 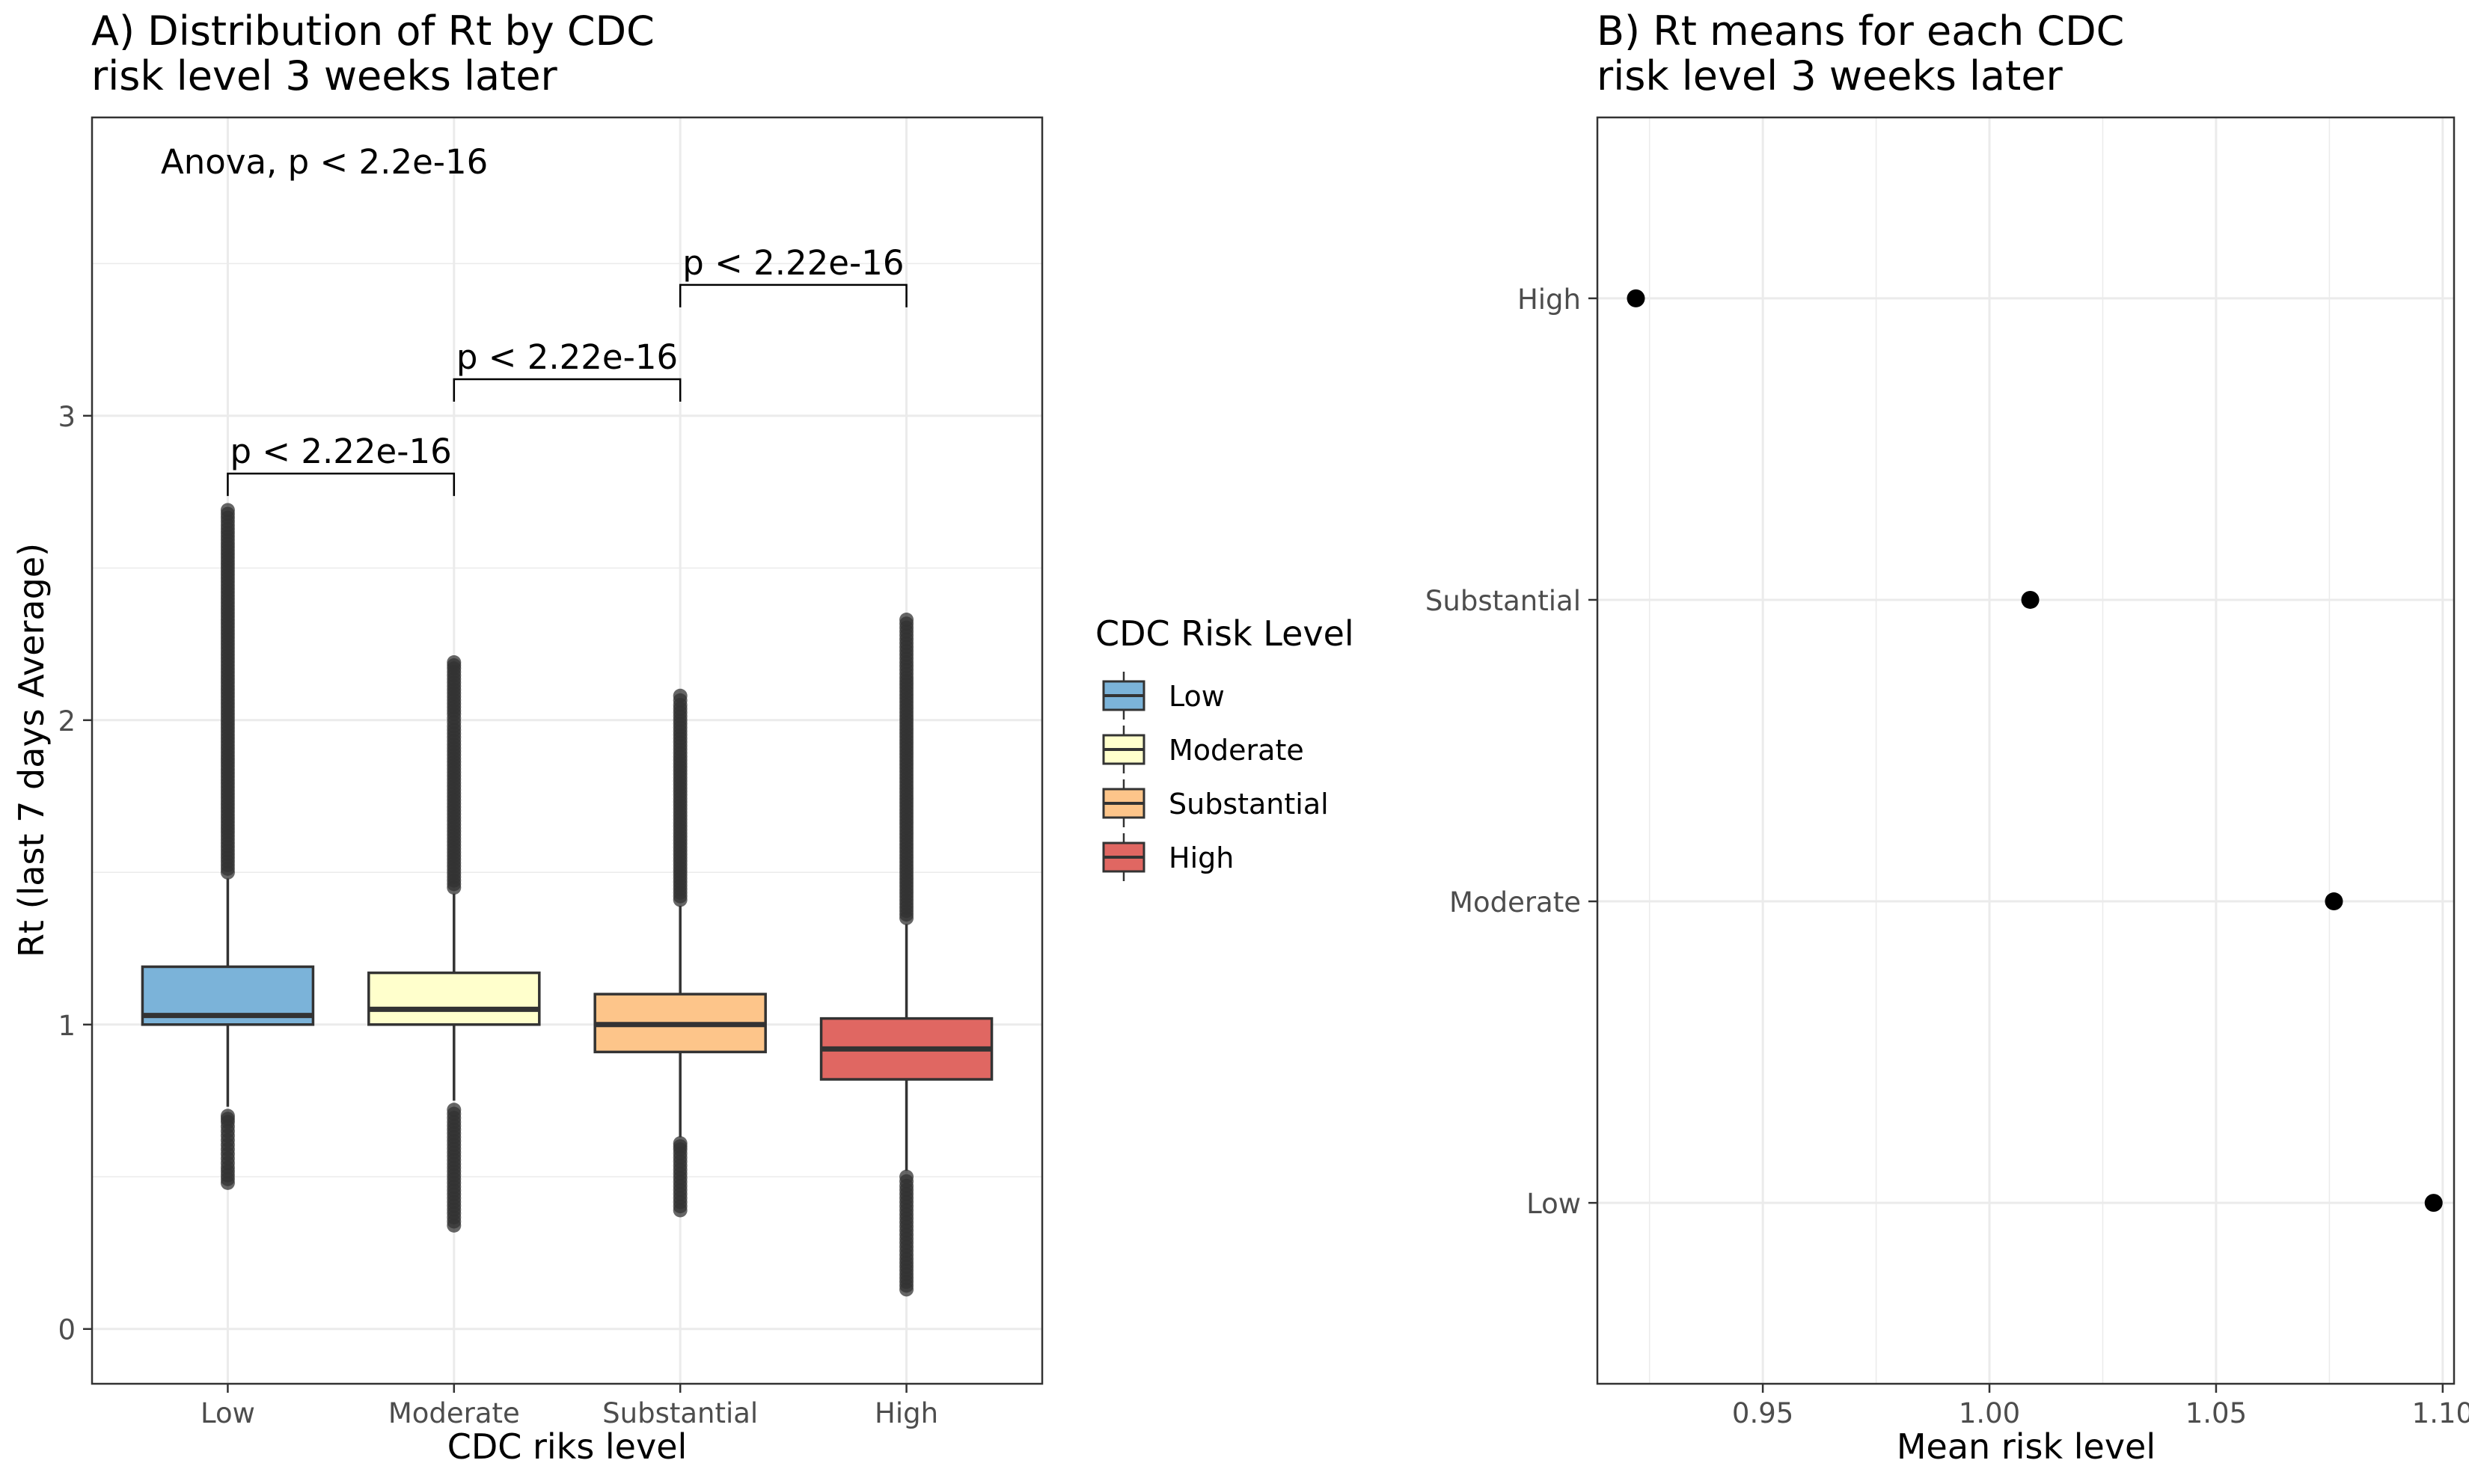 I want to click on x-tick-label: 1.10, so click(x=2440, y=1413).